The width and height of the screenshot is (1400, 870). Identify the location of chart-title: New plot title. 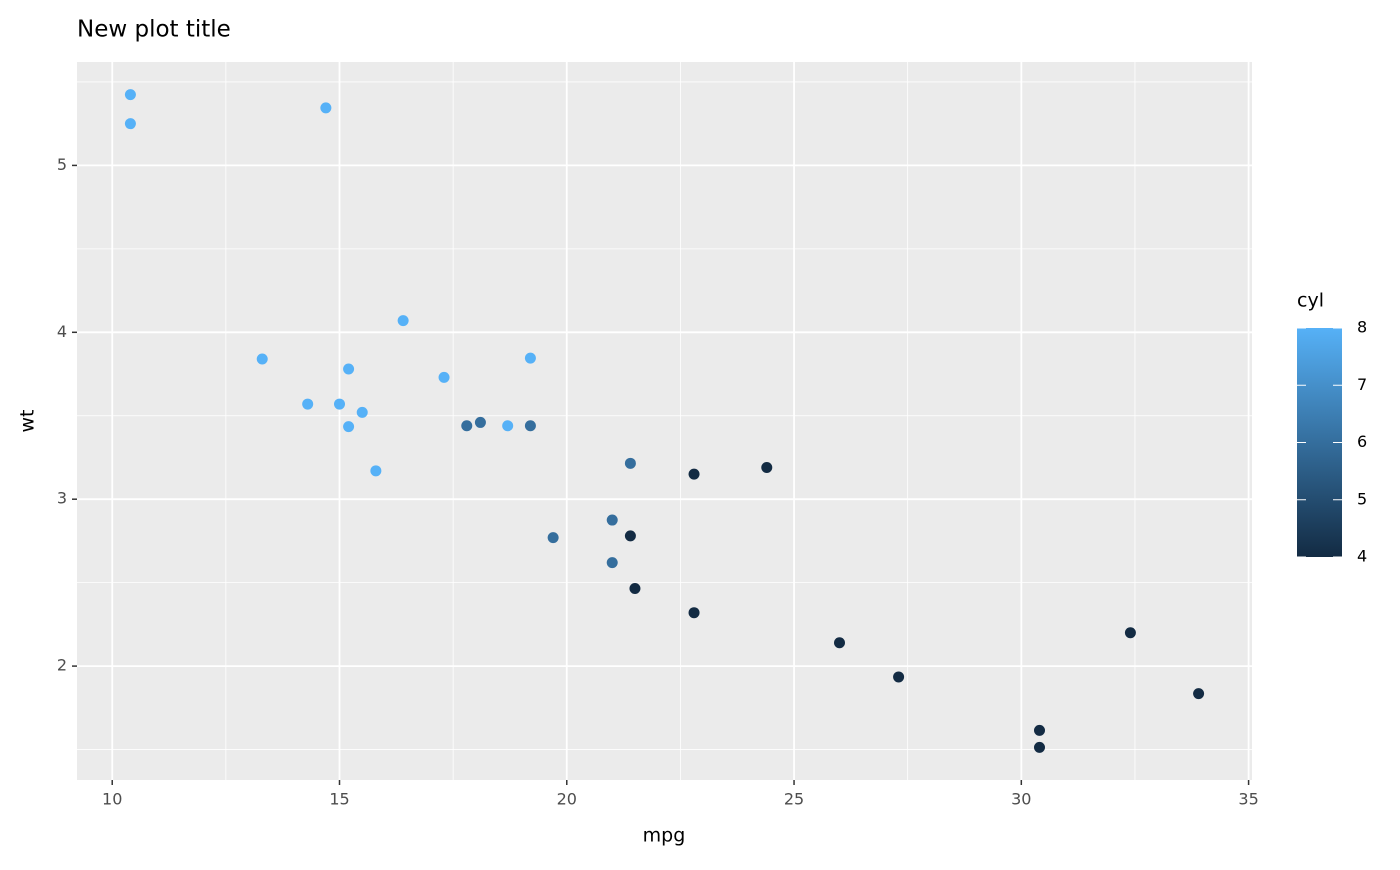
(154, 30).